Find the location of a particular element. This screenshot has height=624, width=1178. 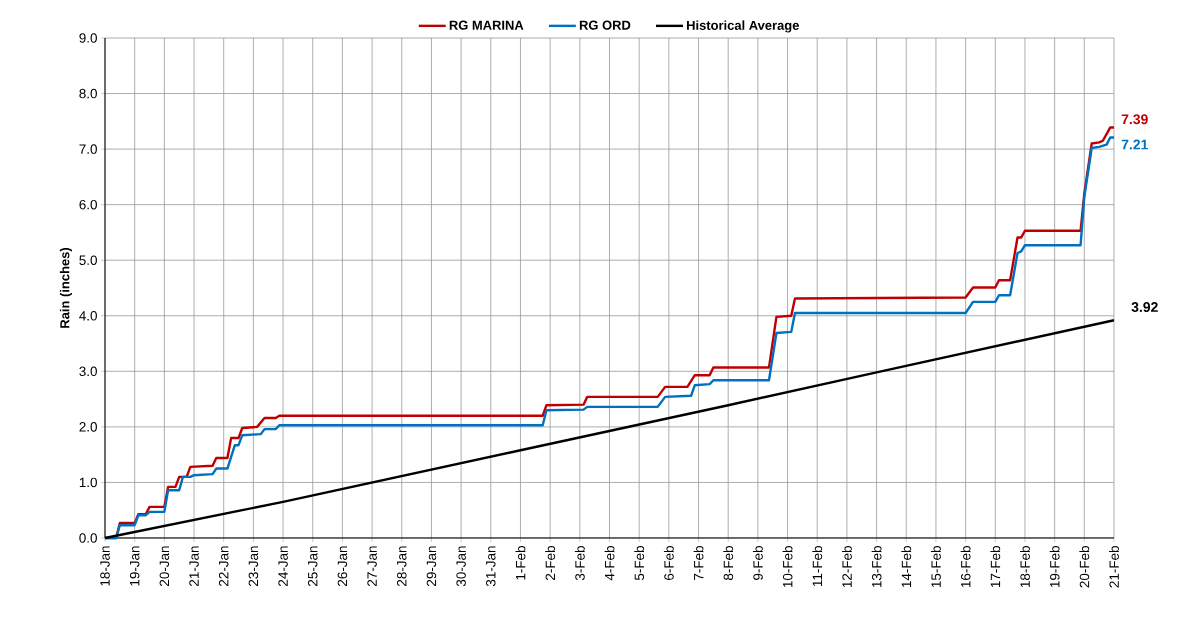

legend-label: RG ORD is located at coordinates (605, 25).